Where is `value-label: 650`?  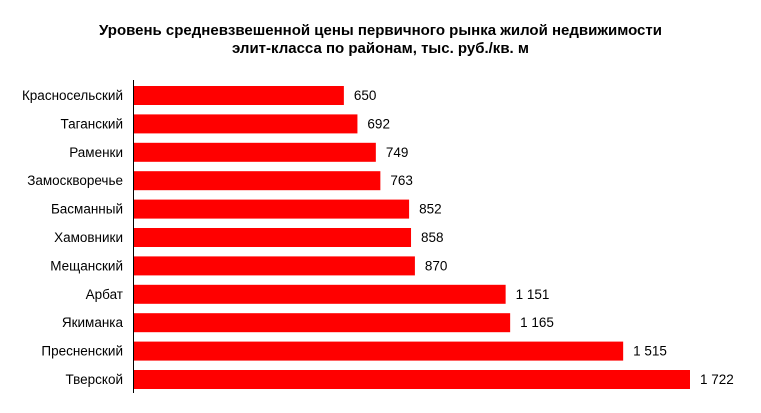
value-label: 650 is located at coordinates (365, 95).